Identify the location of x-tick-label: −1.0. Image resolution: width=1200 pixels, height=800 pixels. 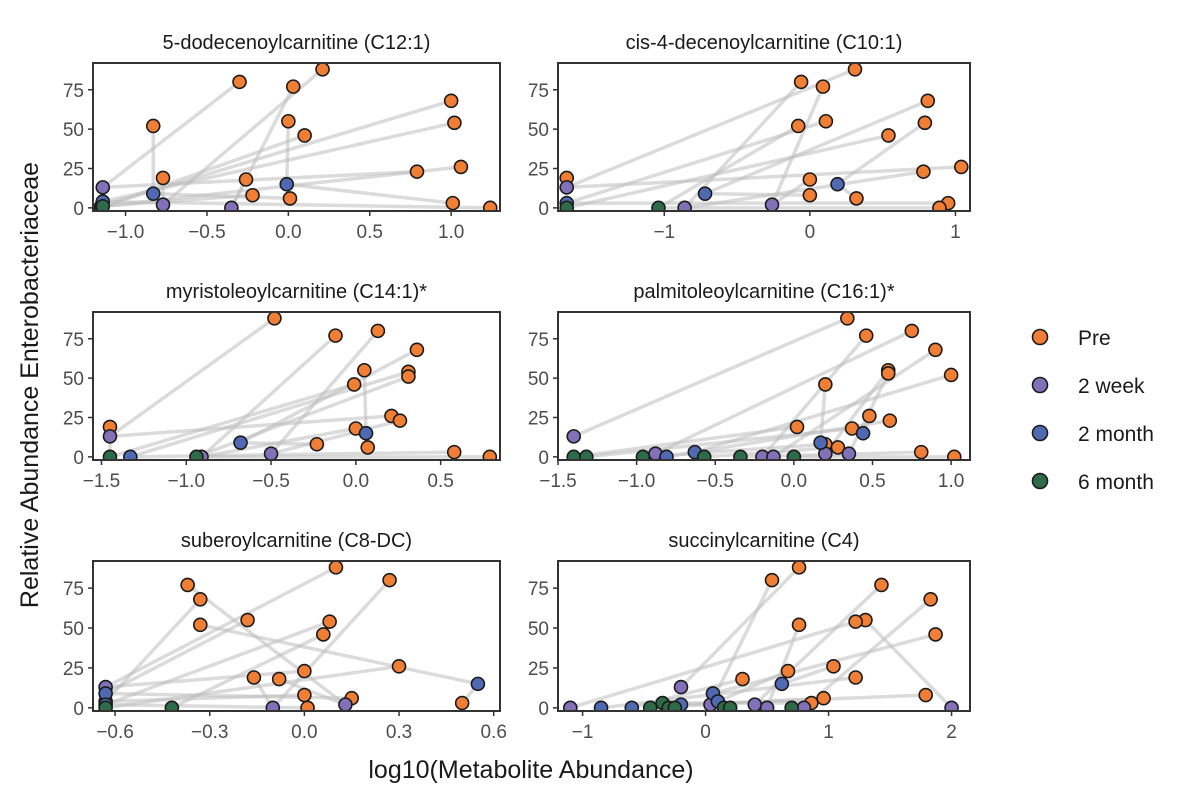
(126, 232).